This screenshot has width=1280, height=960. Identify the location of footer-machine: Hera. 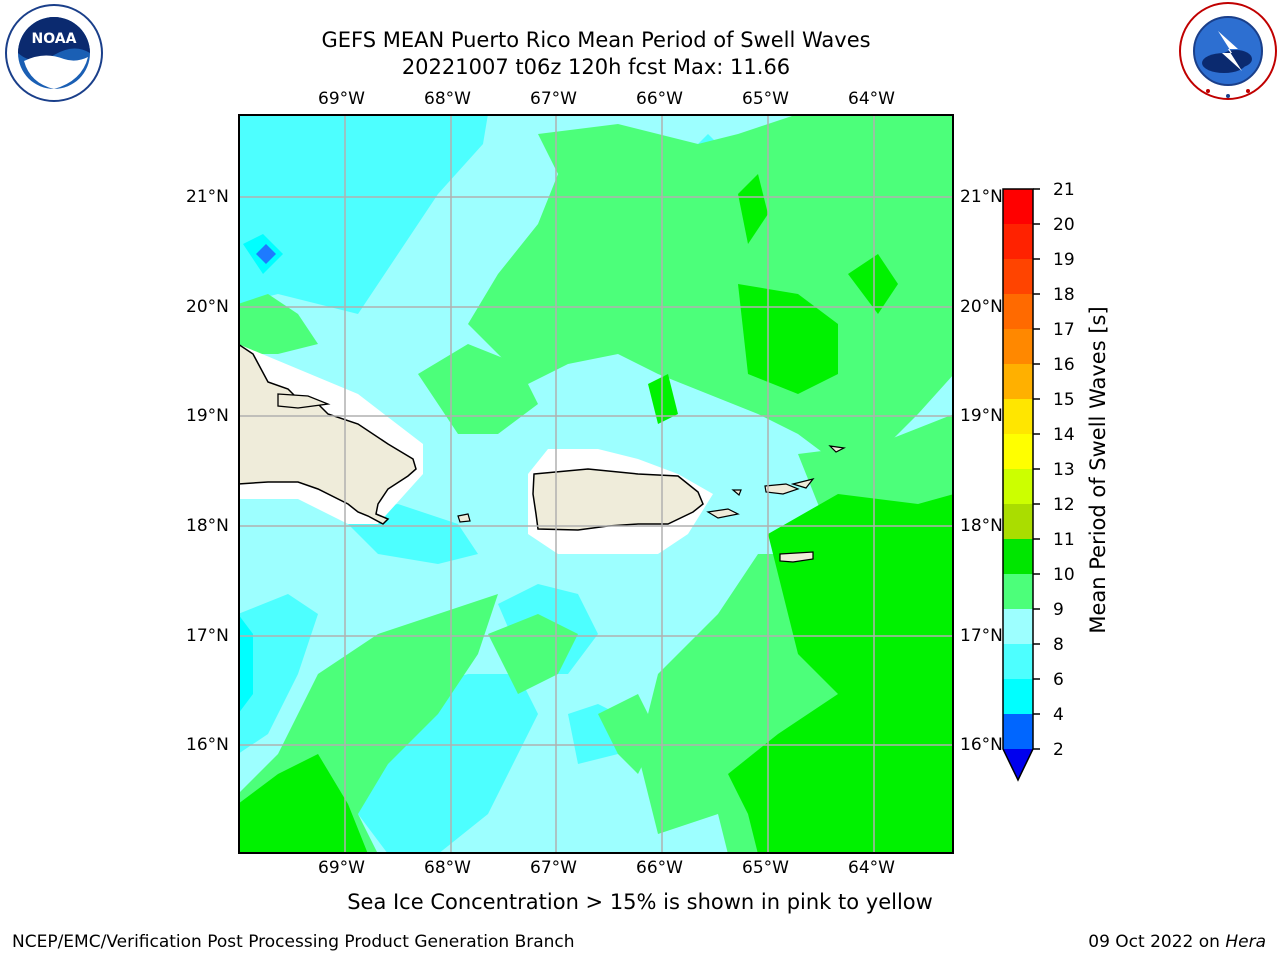
(1245, 942).